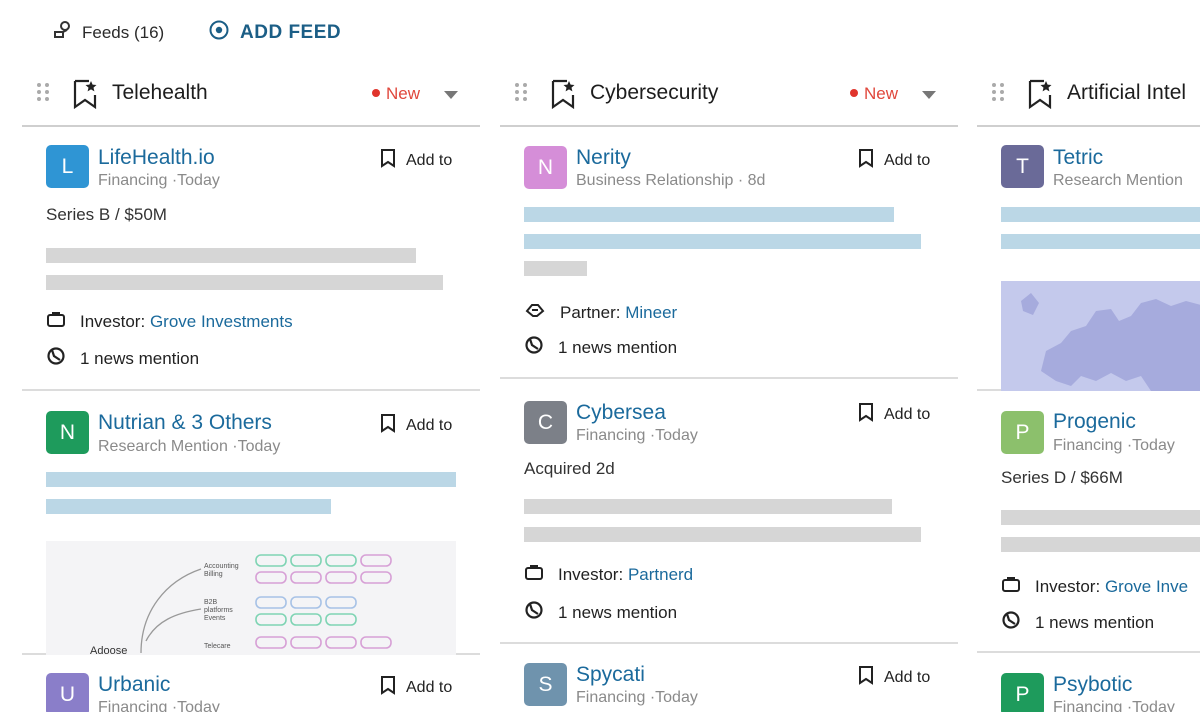 Image resolution: width=1200 pixels, height=712 pixels. I want to click on card-meta: Research Mention, so click(1118, 180).